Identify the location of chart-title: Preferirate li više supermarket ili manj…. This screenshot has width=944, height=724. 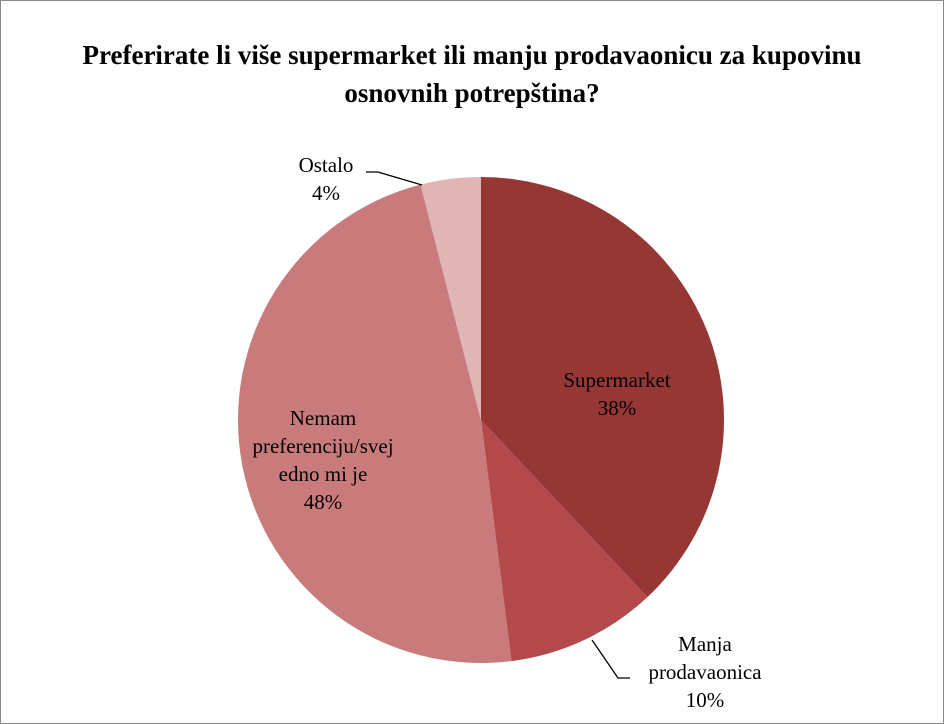
(472, 74).